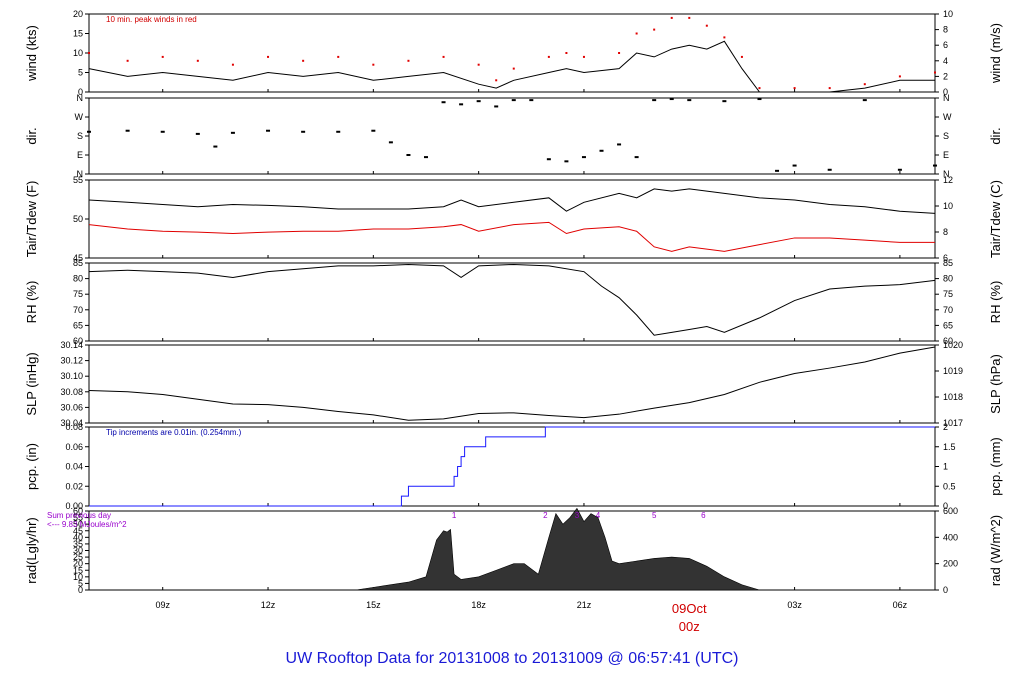 The width and height of the screenshot is (1024, 700). What do you see at coordinates (78, 310) in the screenshot?
I see `y-tick-label-3-2: 70` at bounding box center [78, 310].